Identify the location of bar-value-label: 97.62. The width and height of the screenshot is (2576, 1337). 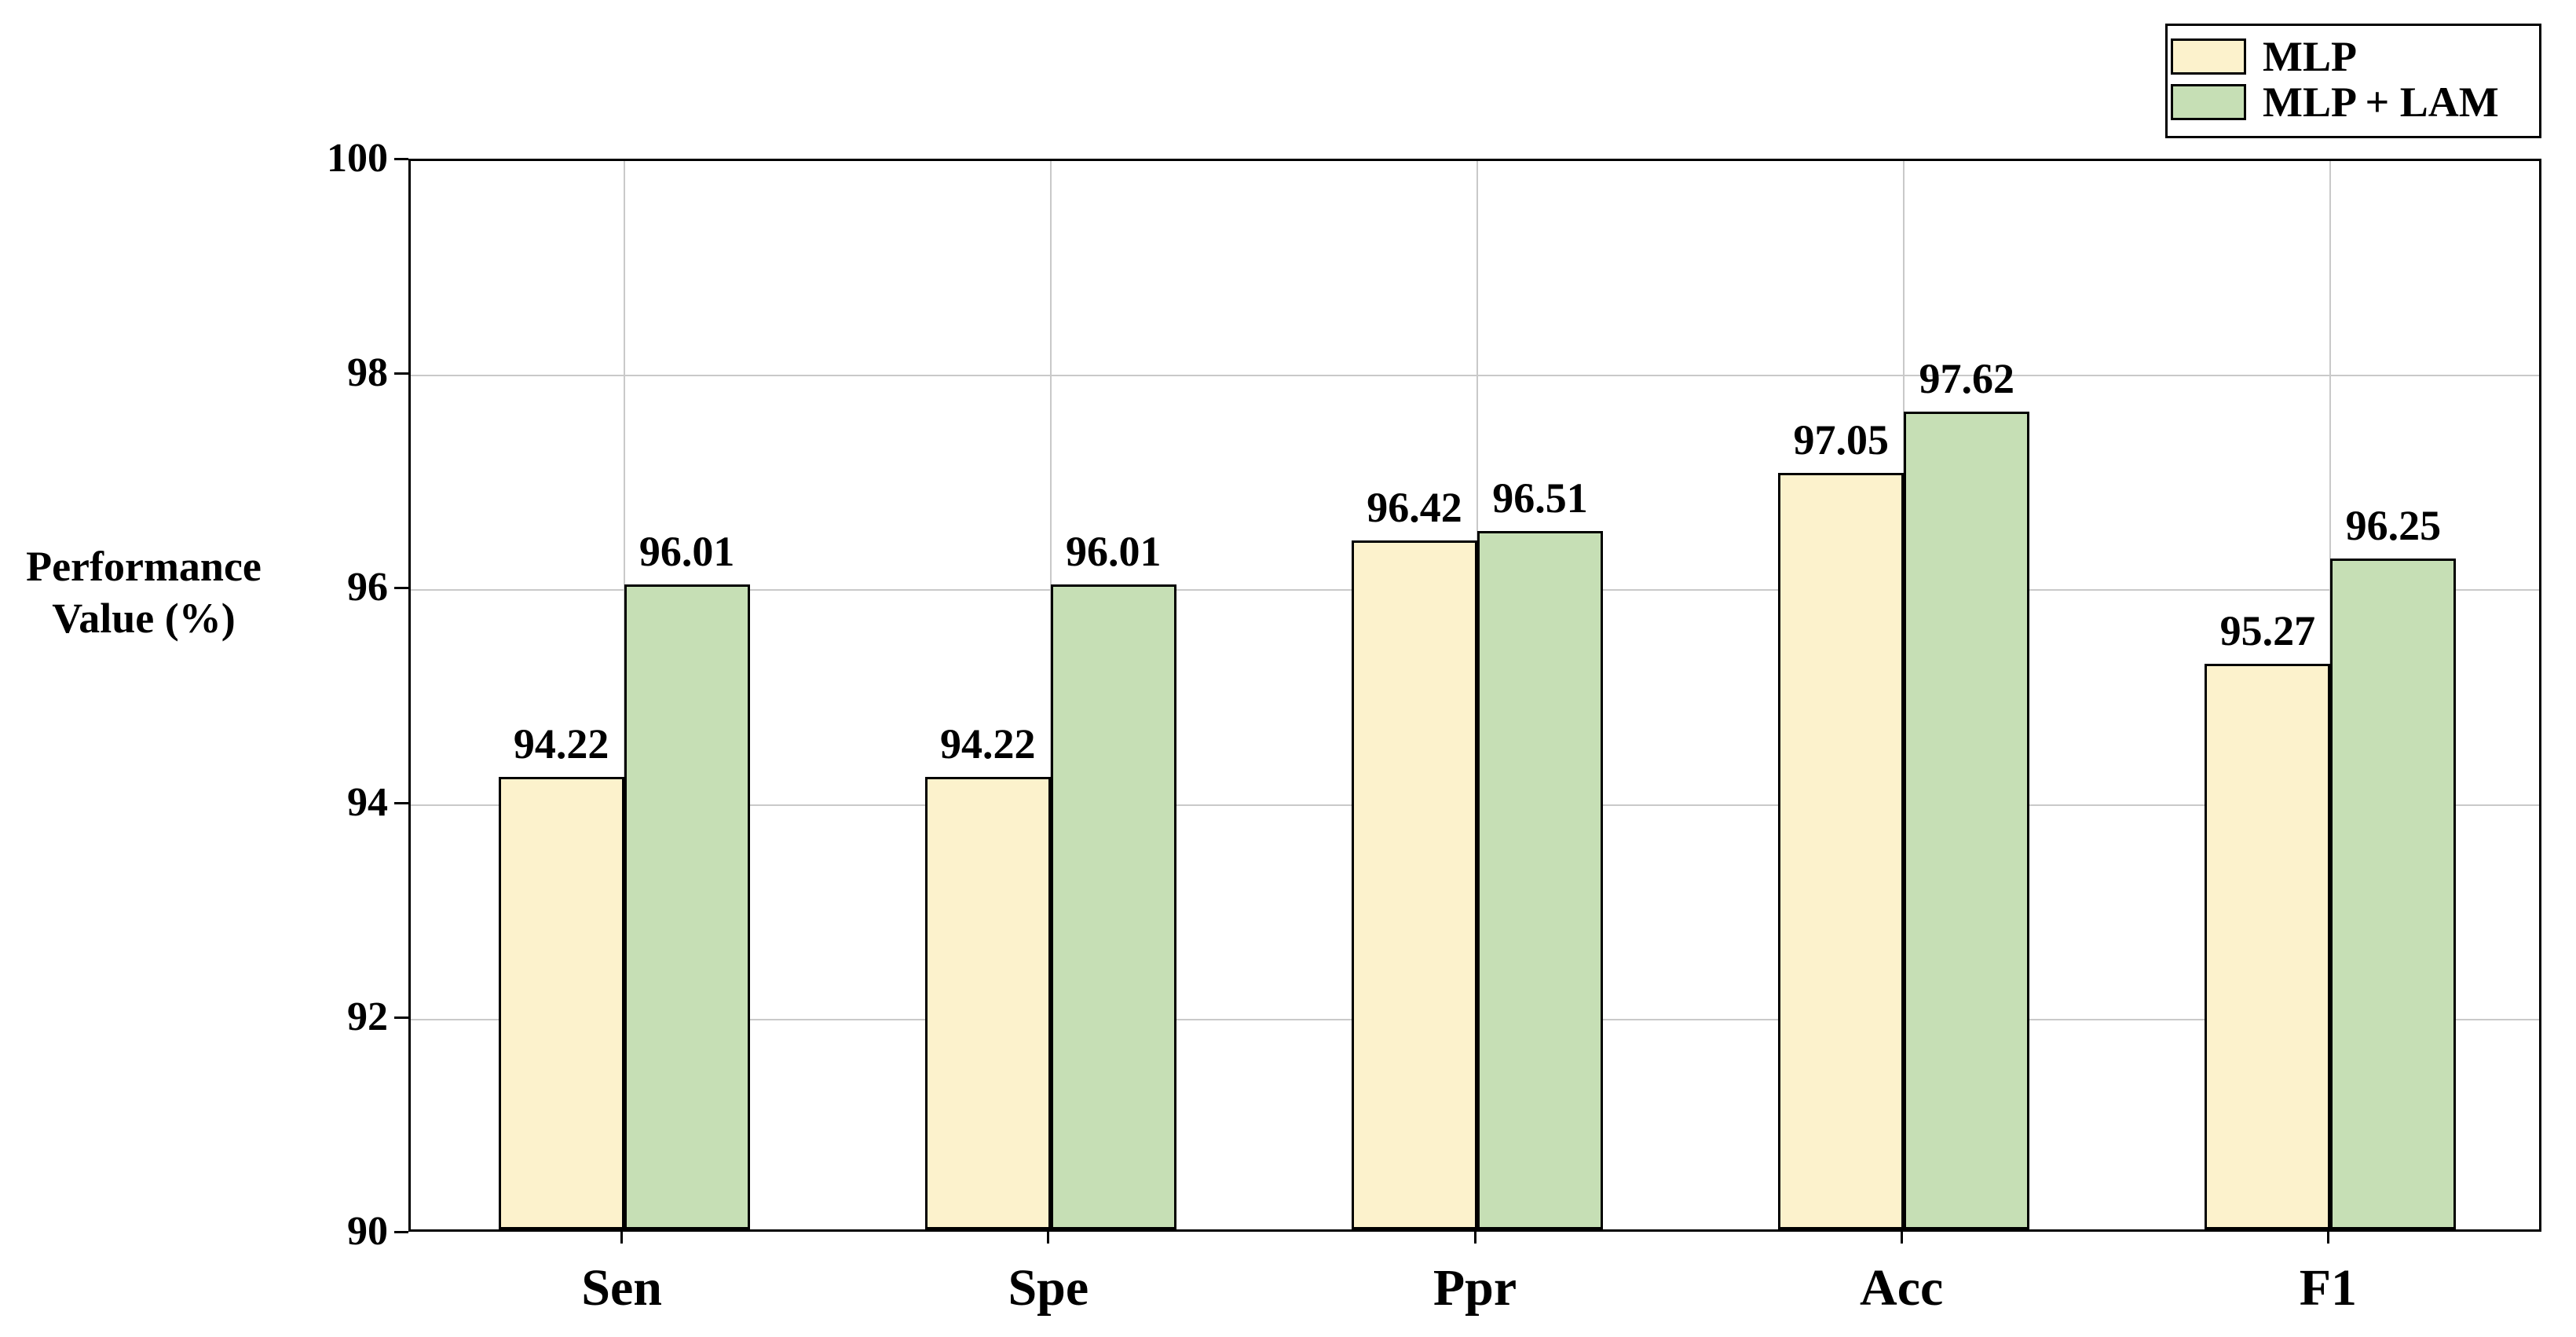
(1967, 379).